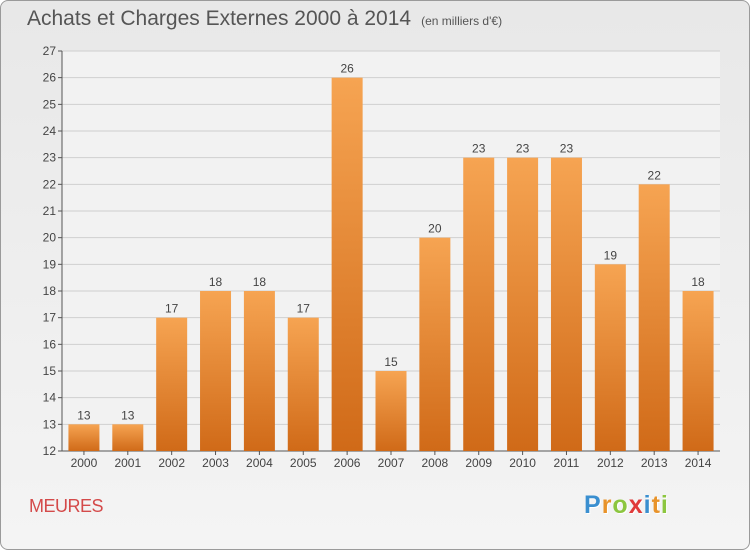 This screenshot has width=750, height=550. I want to click on proxiti-logo: Proxiti, so click(626, 505).